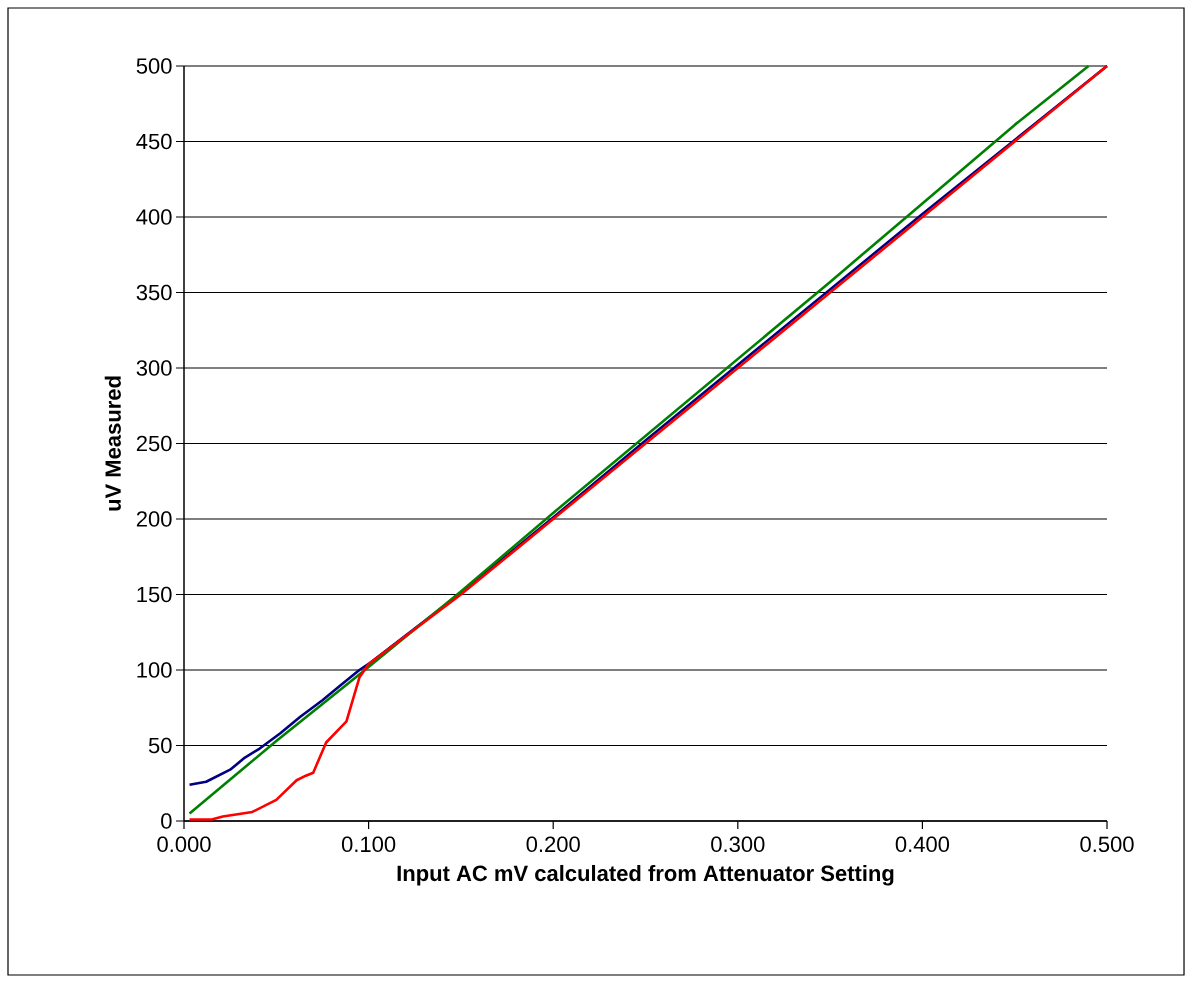 Image resolution: width=1188 pixels, height=989 pixels. What do you see at coordinates (154, 670) in the screenshot?
I see `y-tick-label: 100` at bounding box center [154, 670].